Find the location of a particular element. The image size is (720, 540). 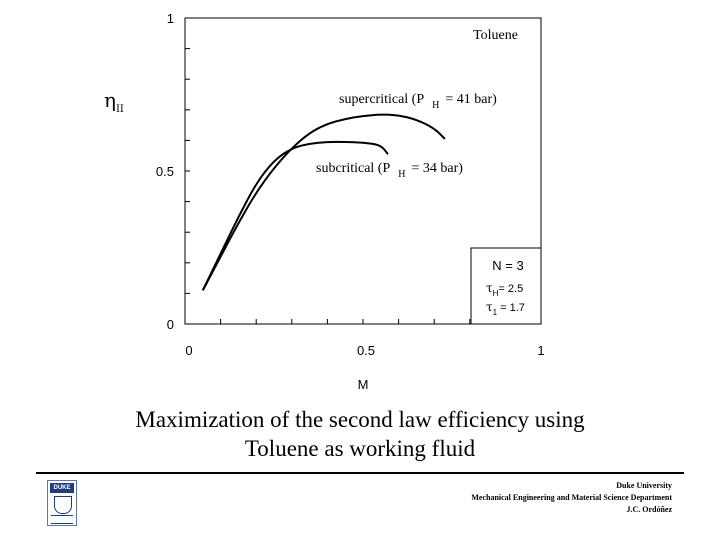

parameter-tau-h-sub: H is located at coordinates (496, 293).